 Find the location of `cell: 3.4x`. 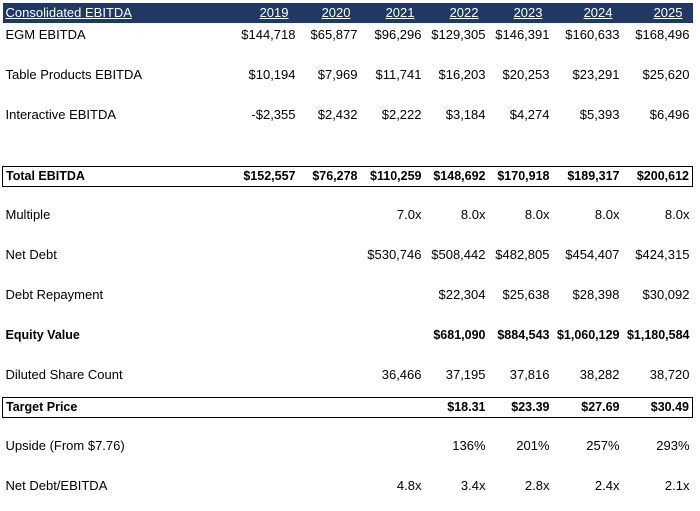

cell: 3.4x is located at coordinates (473, 485).